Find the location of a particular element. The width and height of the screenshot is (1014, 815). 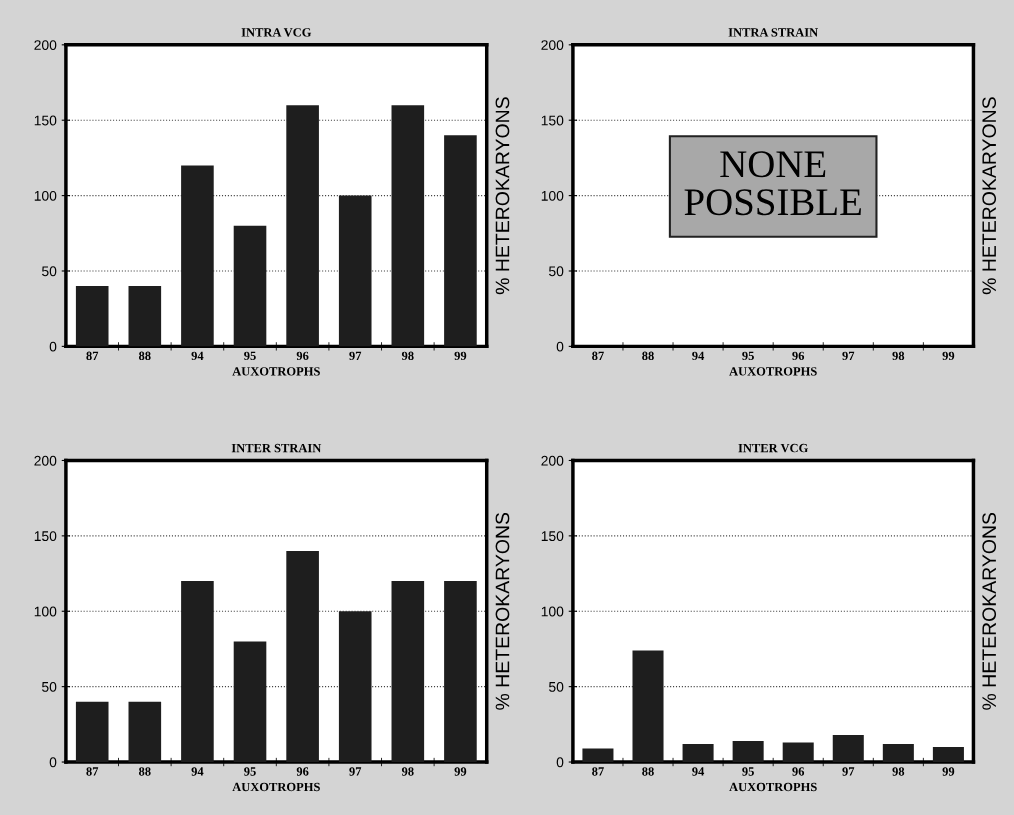

chart-title: INTRA VCG is located at coordinates (276, 32).